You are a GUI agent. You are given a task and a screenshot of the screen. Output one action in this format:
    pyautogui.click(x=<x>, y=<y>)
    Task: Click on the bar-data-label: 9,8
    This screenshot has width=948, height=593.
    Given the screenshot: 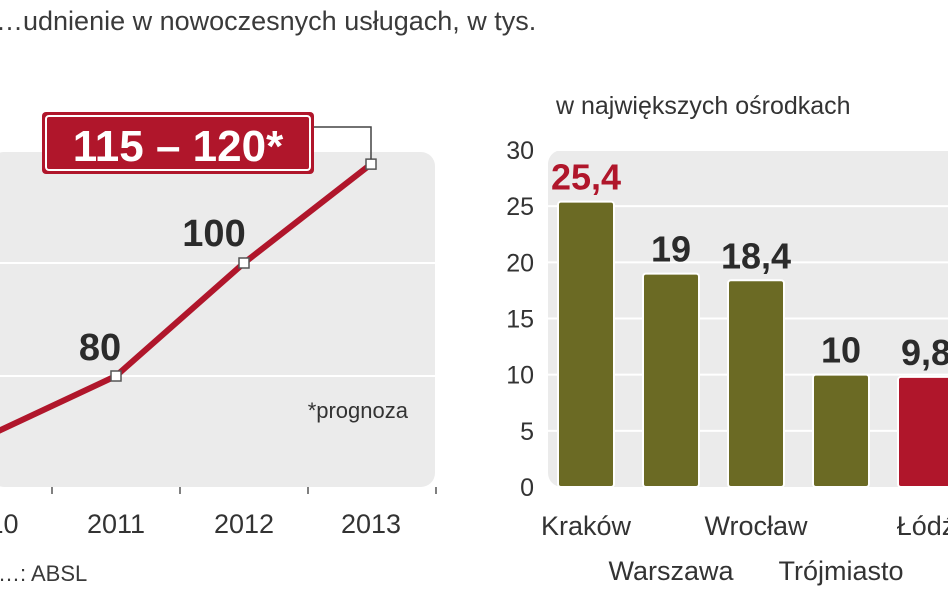 What is the action you would take?
    pyautogui.click(x=924, y=352)
    